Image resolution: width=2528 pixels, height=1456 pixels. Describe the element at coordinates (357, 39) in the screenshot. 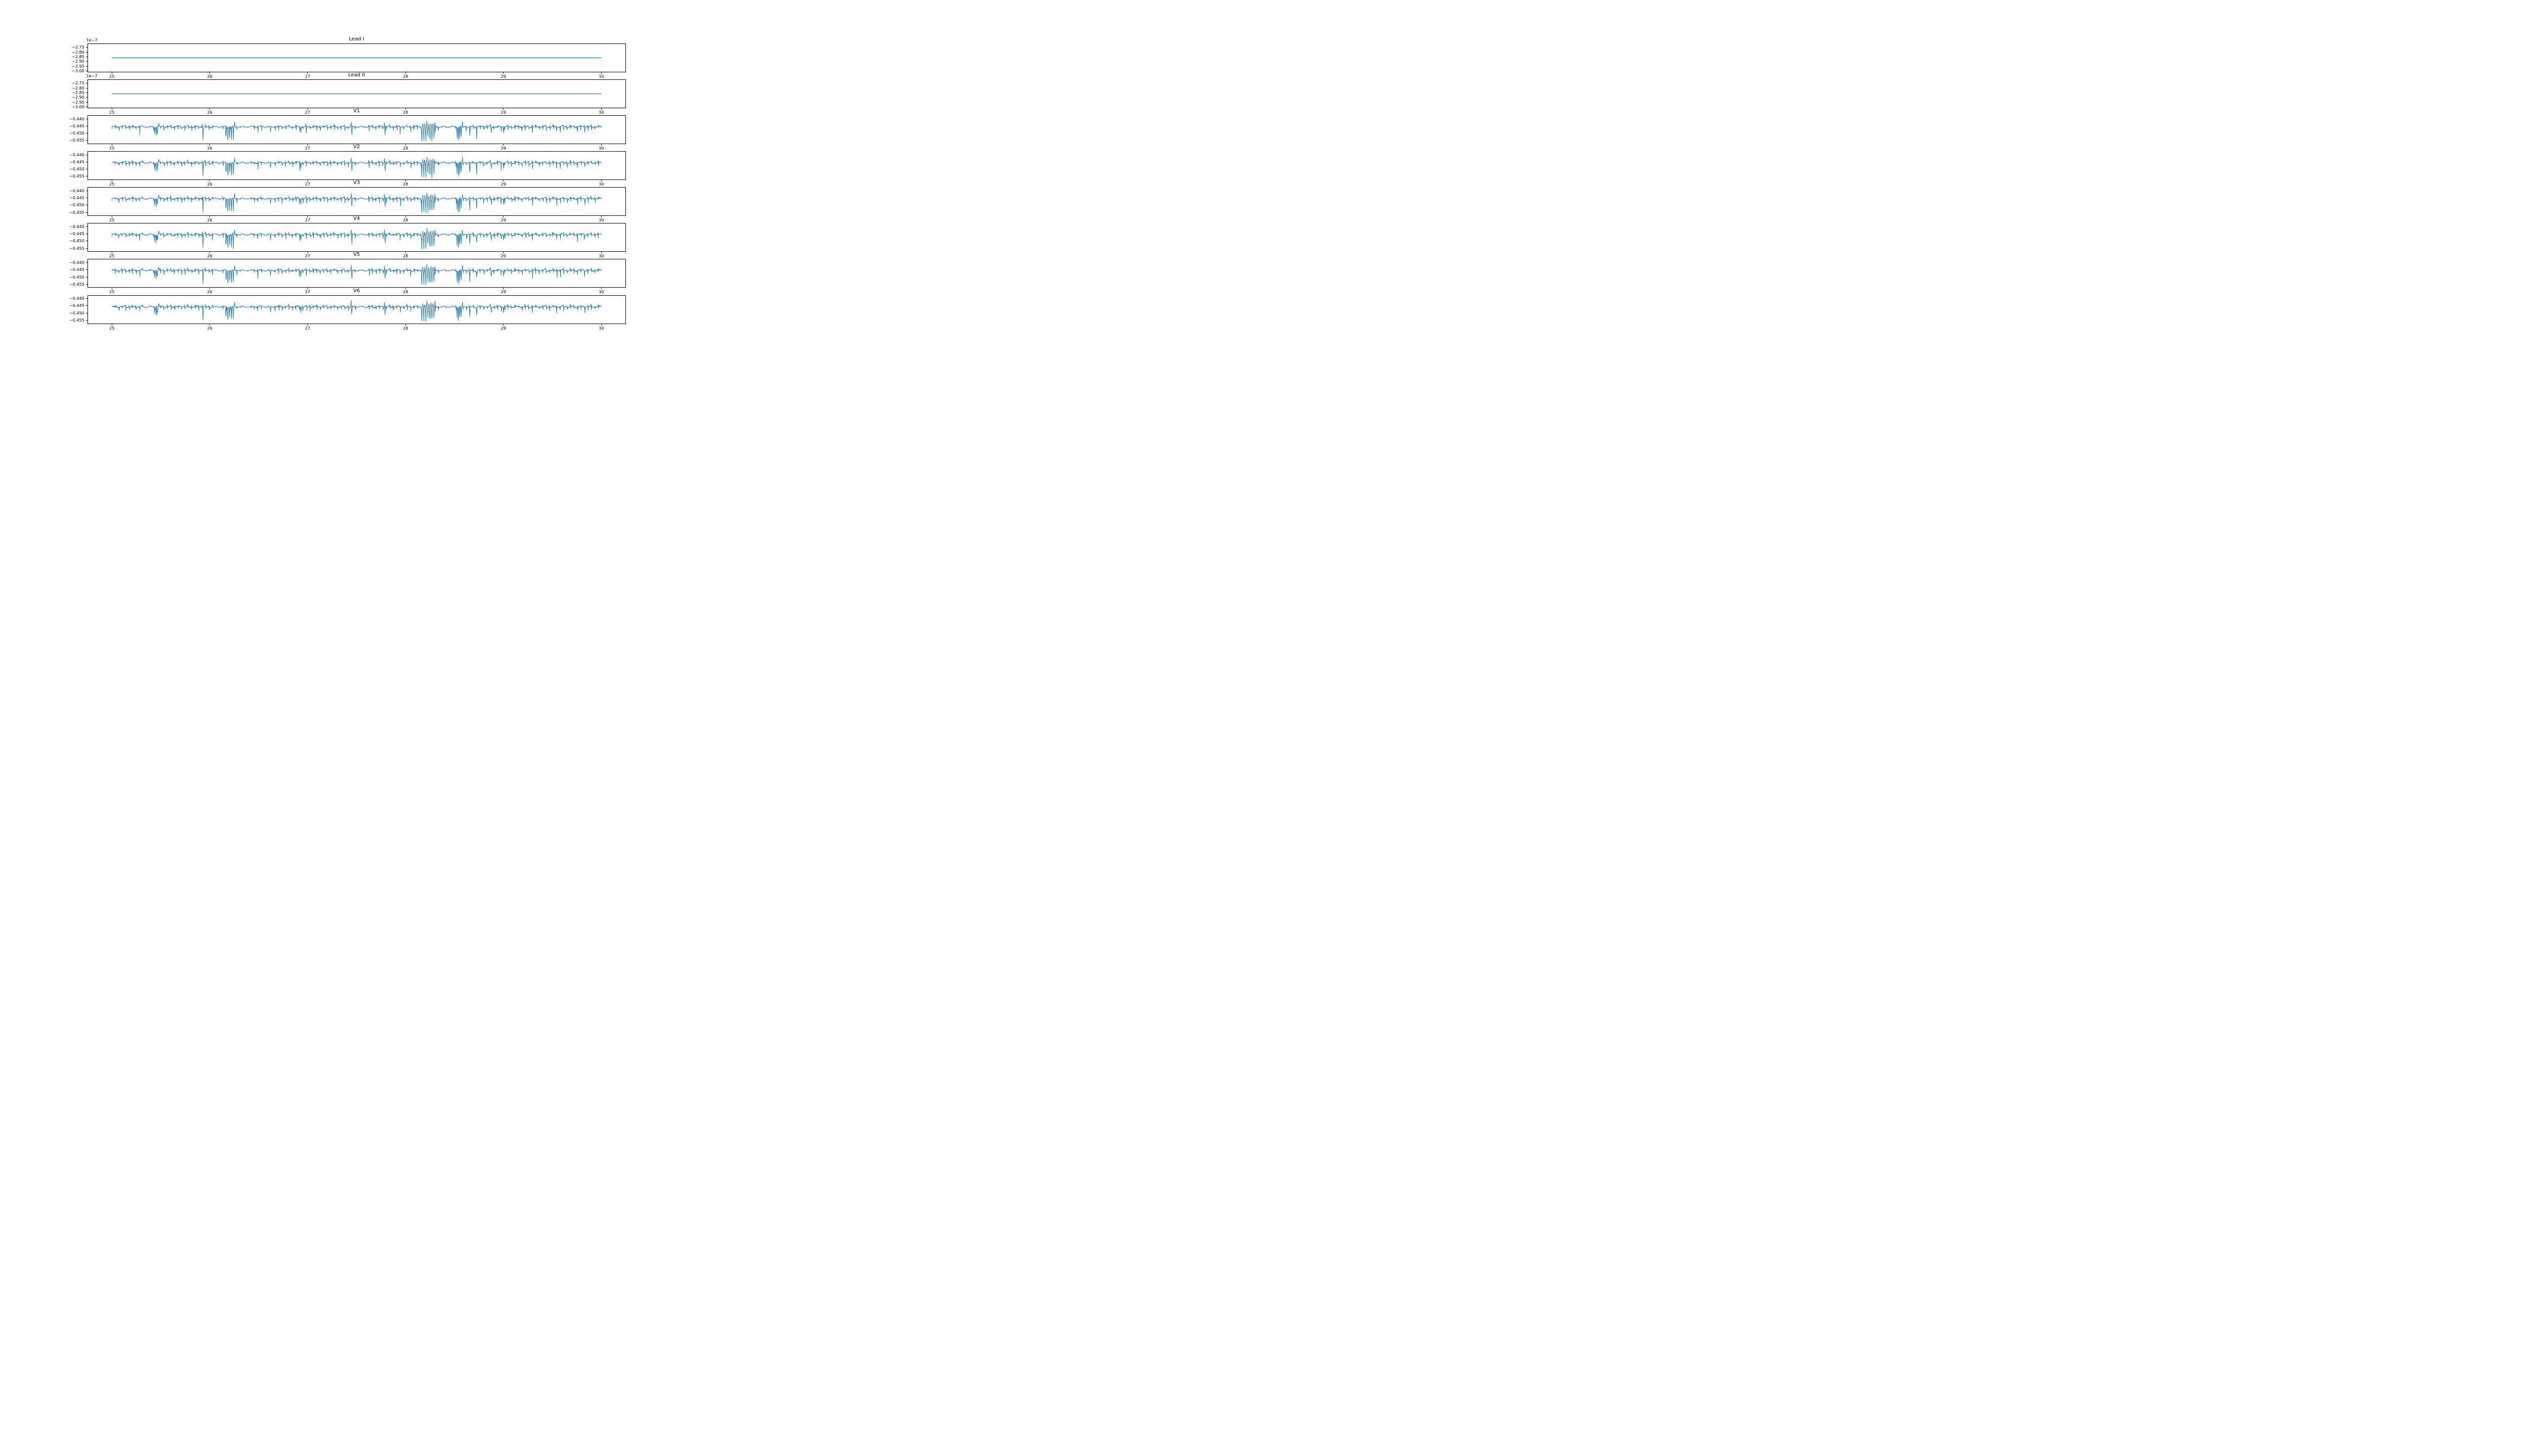

I see `subplot-title: Lead I` at that location.